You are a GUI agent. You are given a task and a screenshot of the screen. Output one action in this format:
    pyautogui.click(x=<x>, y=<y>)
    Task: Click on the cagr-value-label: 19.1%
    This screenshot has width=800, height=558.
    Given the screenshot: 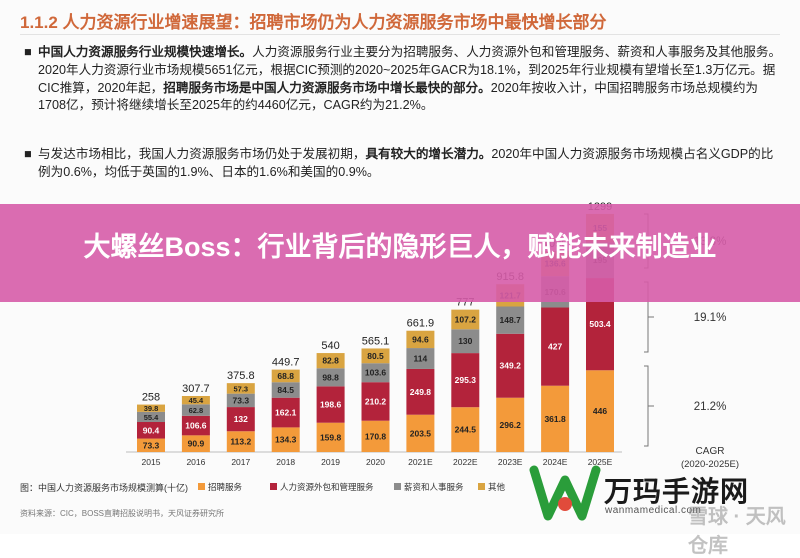 What is the action you would take?
    pyautogui.click(x=710, y=318)
    